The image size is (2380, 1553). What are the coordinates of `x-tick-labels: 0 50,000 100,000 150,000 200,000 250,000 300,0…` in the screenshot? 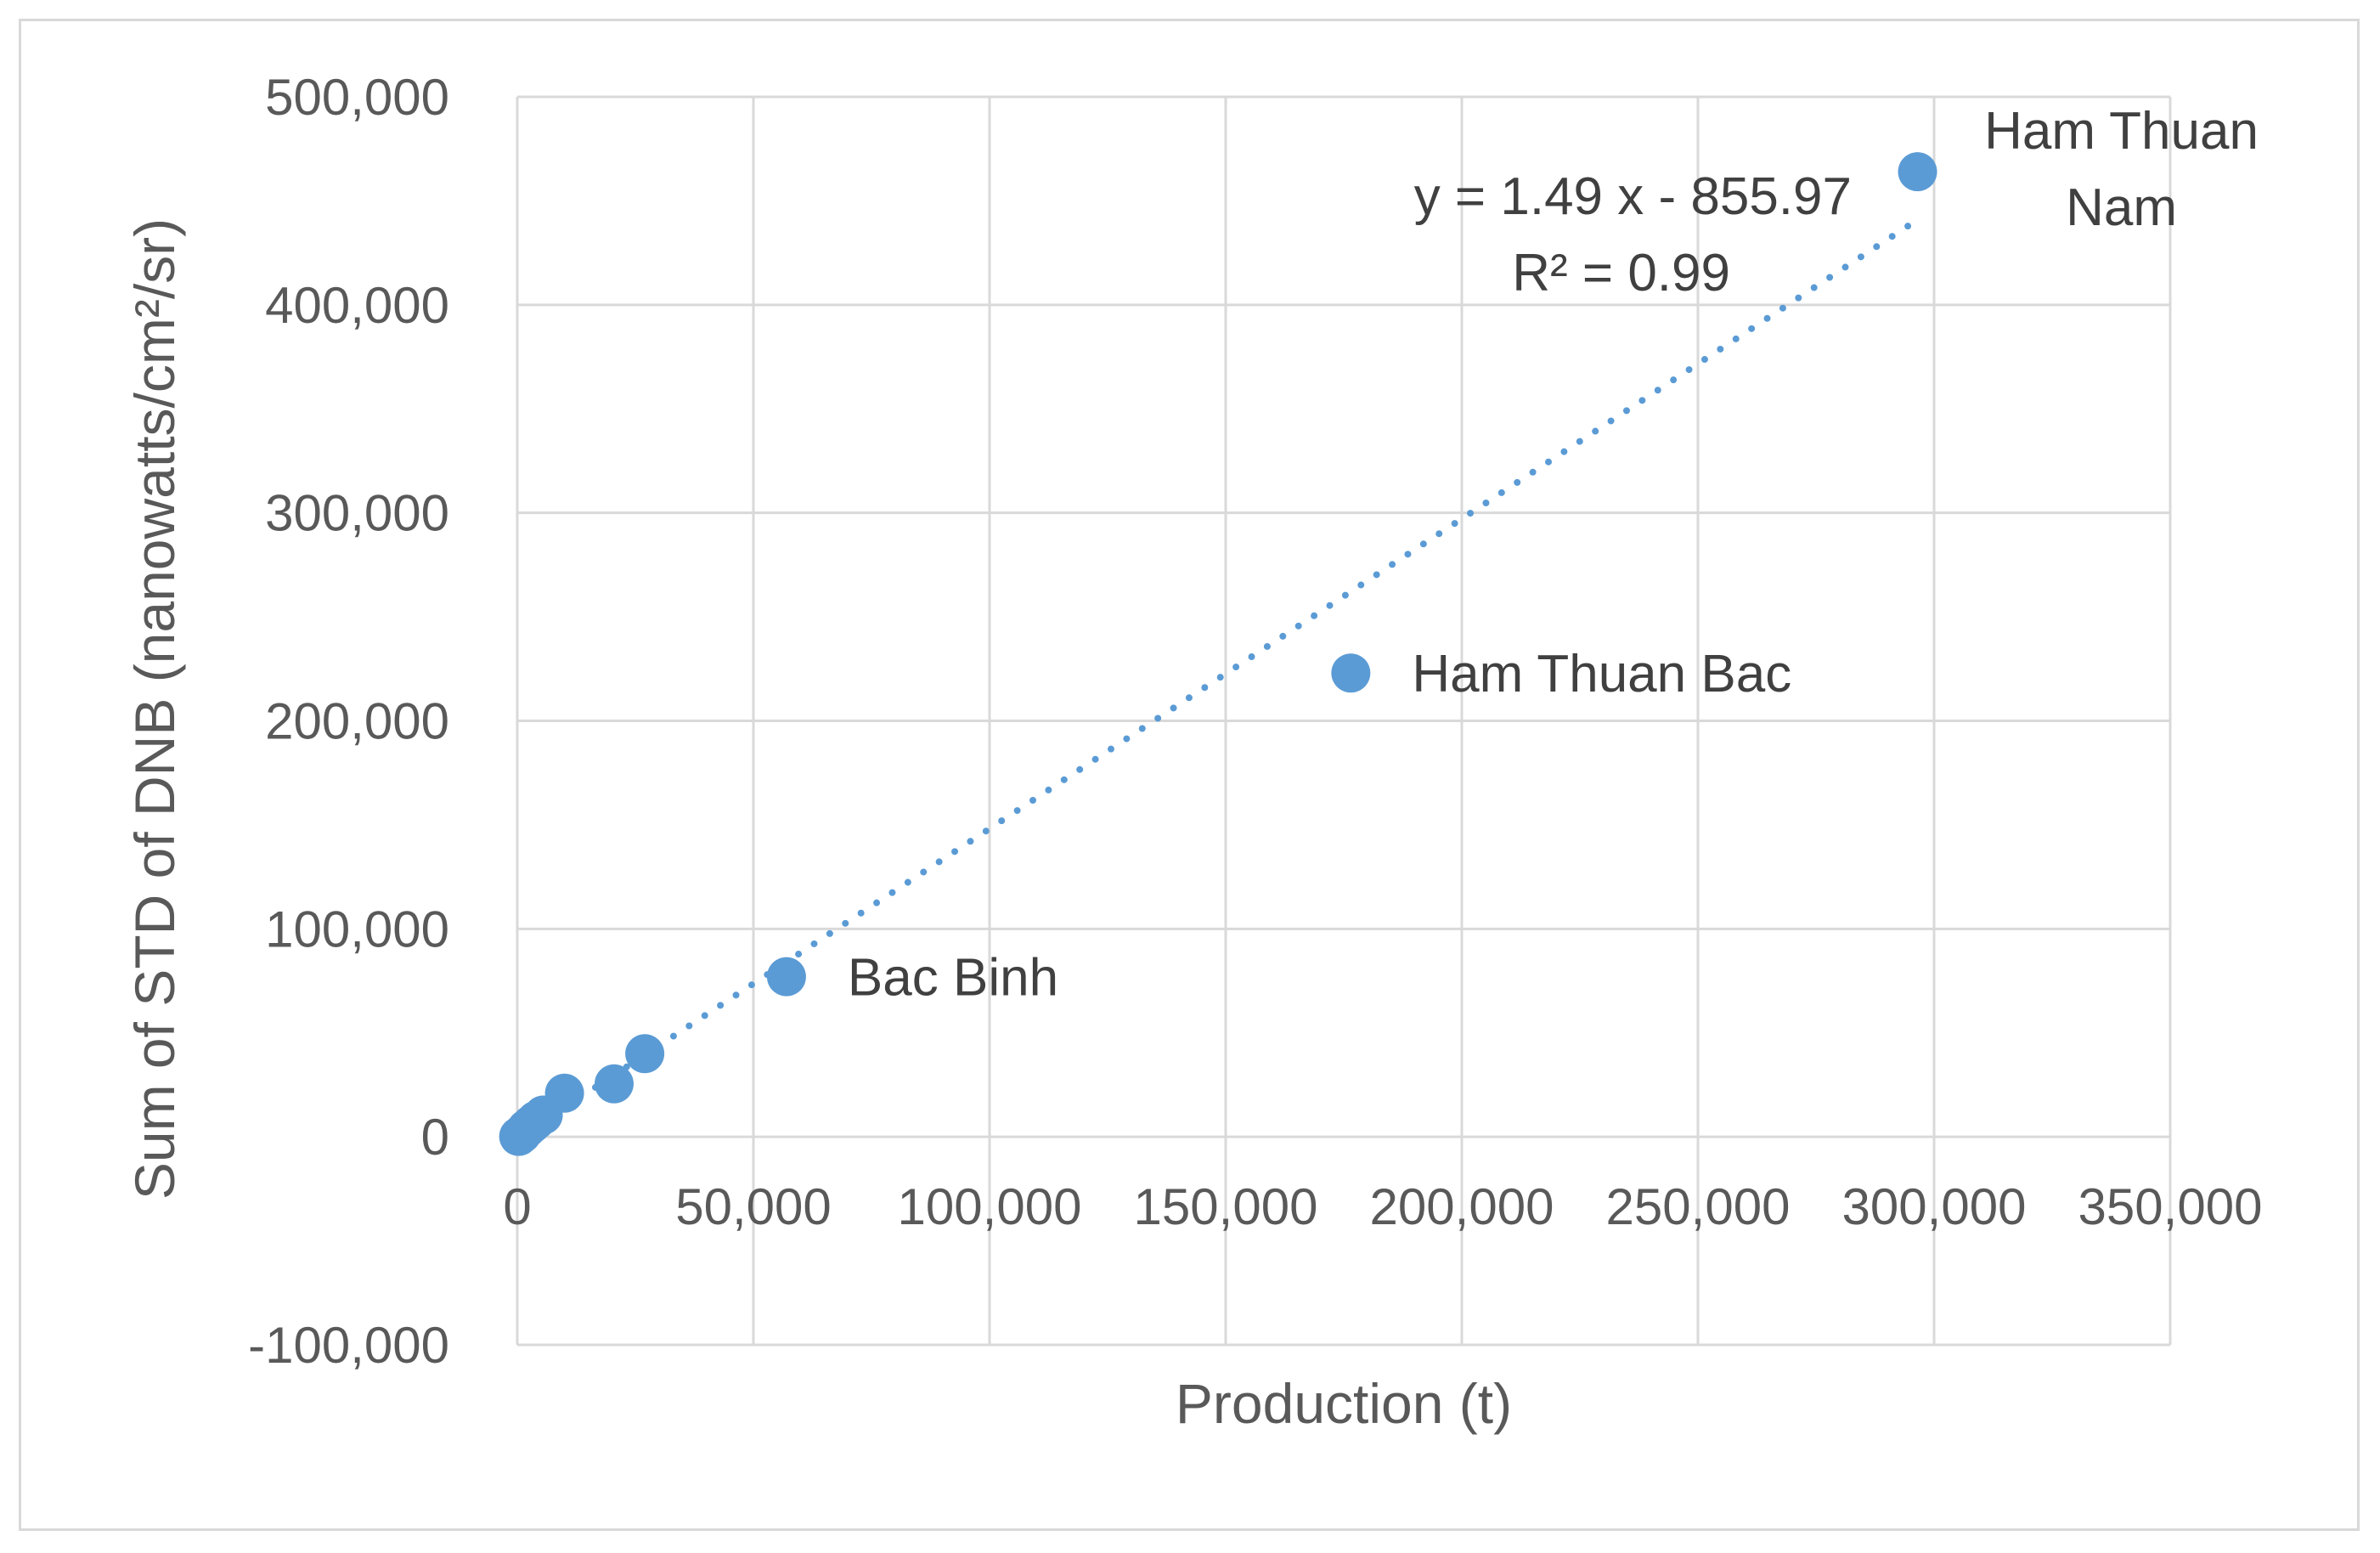 It's located at (1383, 1206).